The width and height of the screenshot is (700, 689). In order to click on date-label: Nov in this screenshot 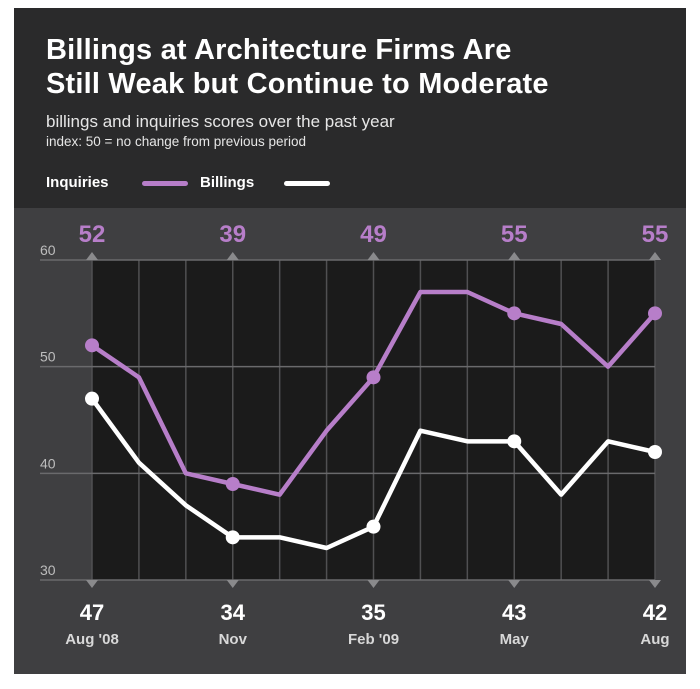, I will do `click(233, 639)`.